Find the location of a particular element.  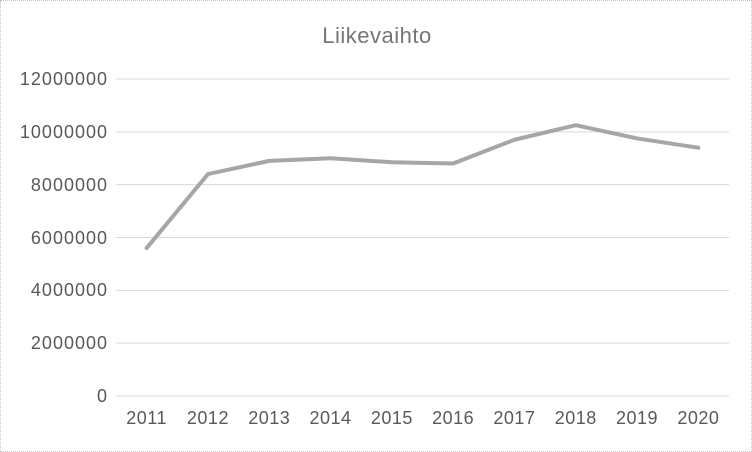

x-tick-label: 2016 is located at coordinates (453, 418).